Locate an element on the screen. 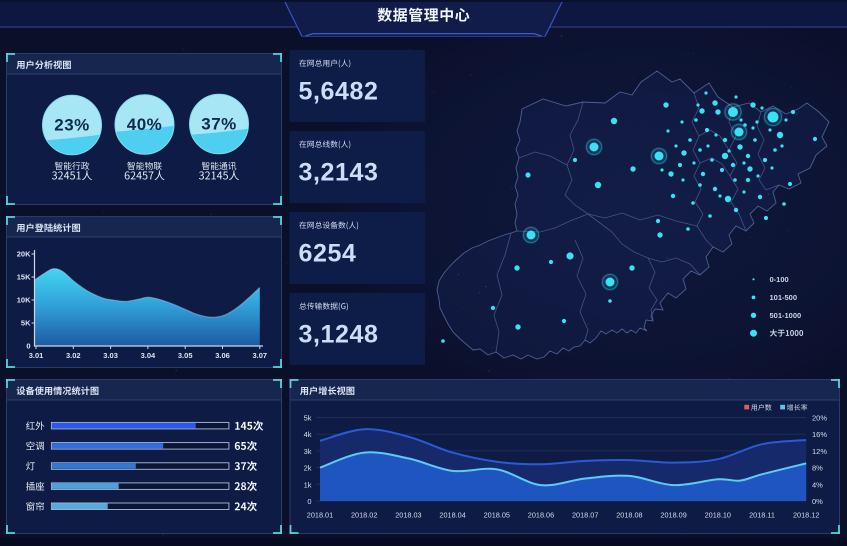 Image resolution: width=847 pixels, height=546 pixels. svg-text: 1k is located at coordinates (308, 484).